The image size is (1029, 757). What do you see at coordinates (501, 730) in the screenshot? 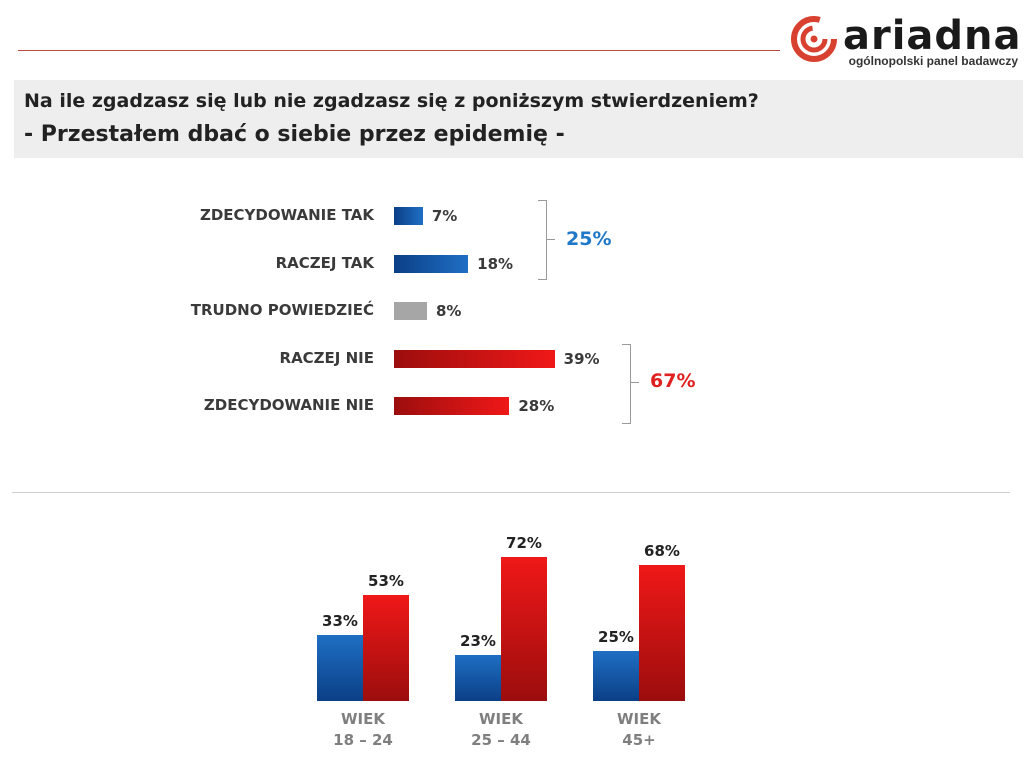
I see `age-group-label: WIEK 25 – 44` at bounding box center [501, 730].